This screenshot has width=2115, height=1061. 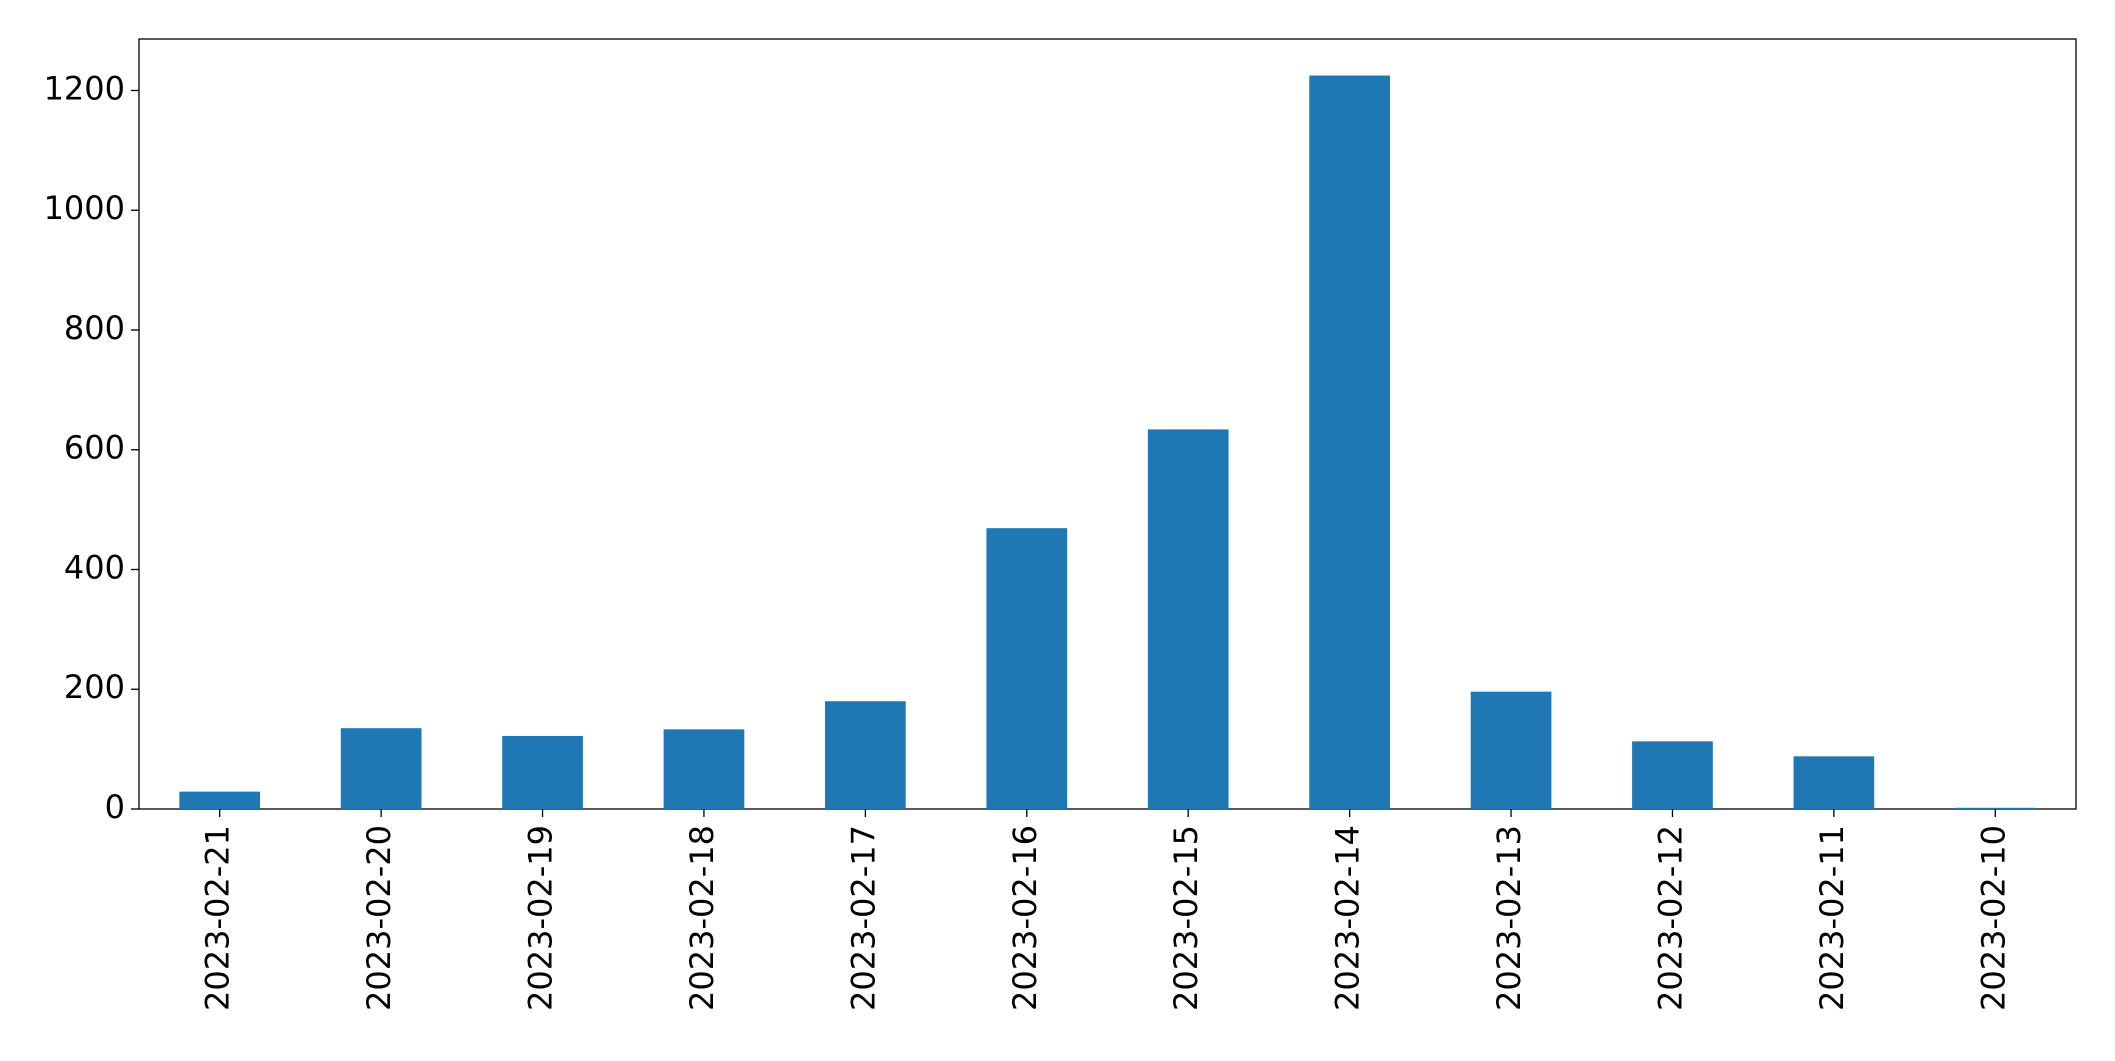 I want to click on x-tick-label: 2023-02-15, so click(x=1186, y=918).